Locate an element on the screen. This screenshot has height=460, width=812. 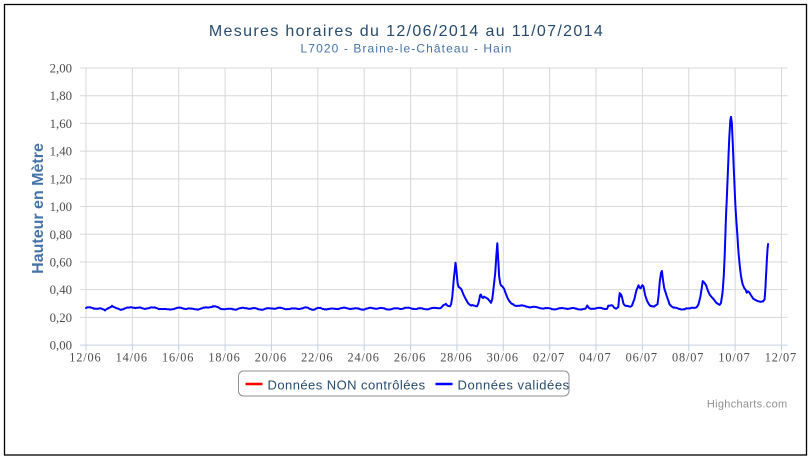
svg-text: 04/07 is located at coordinates (595, 357).